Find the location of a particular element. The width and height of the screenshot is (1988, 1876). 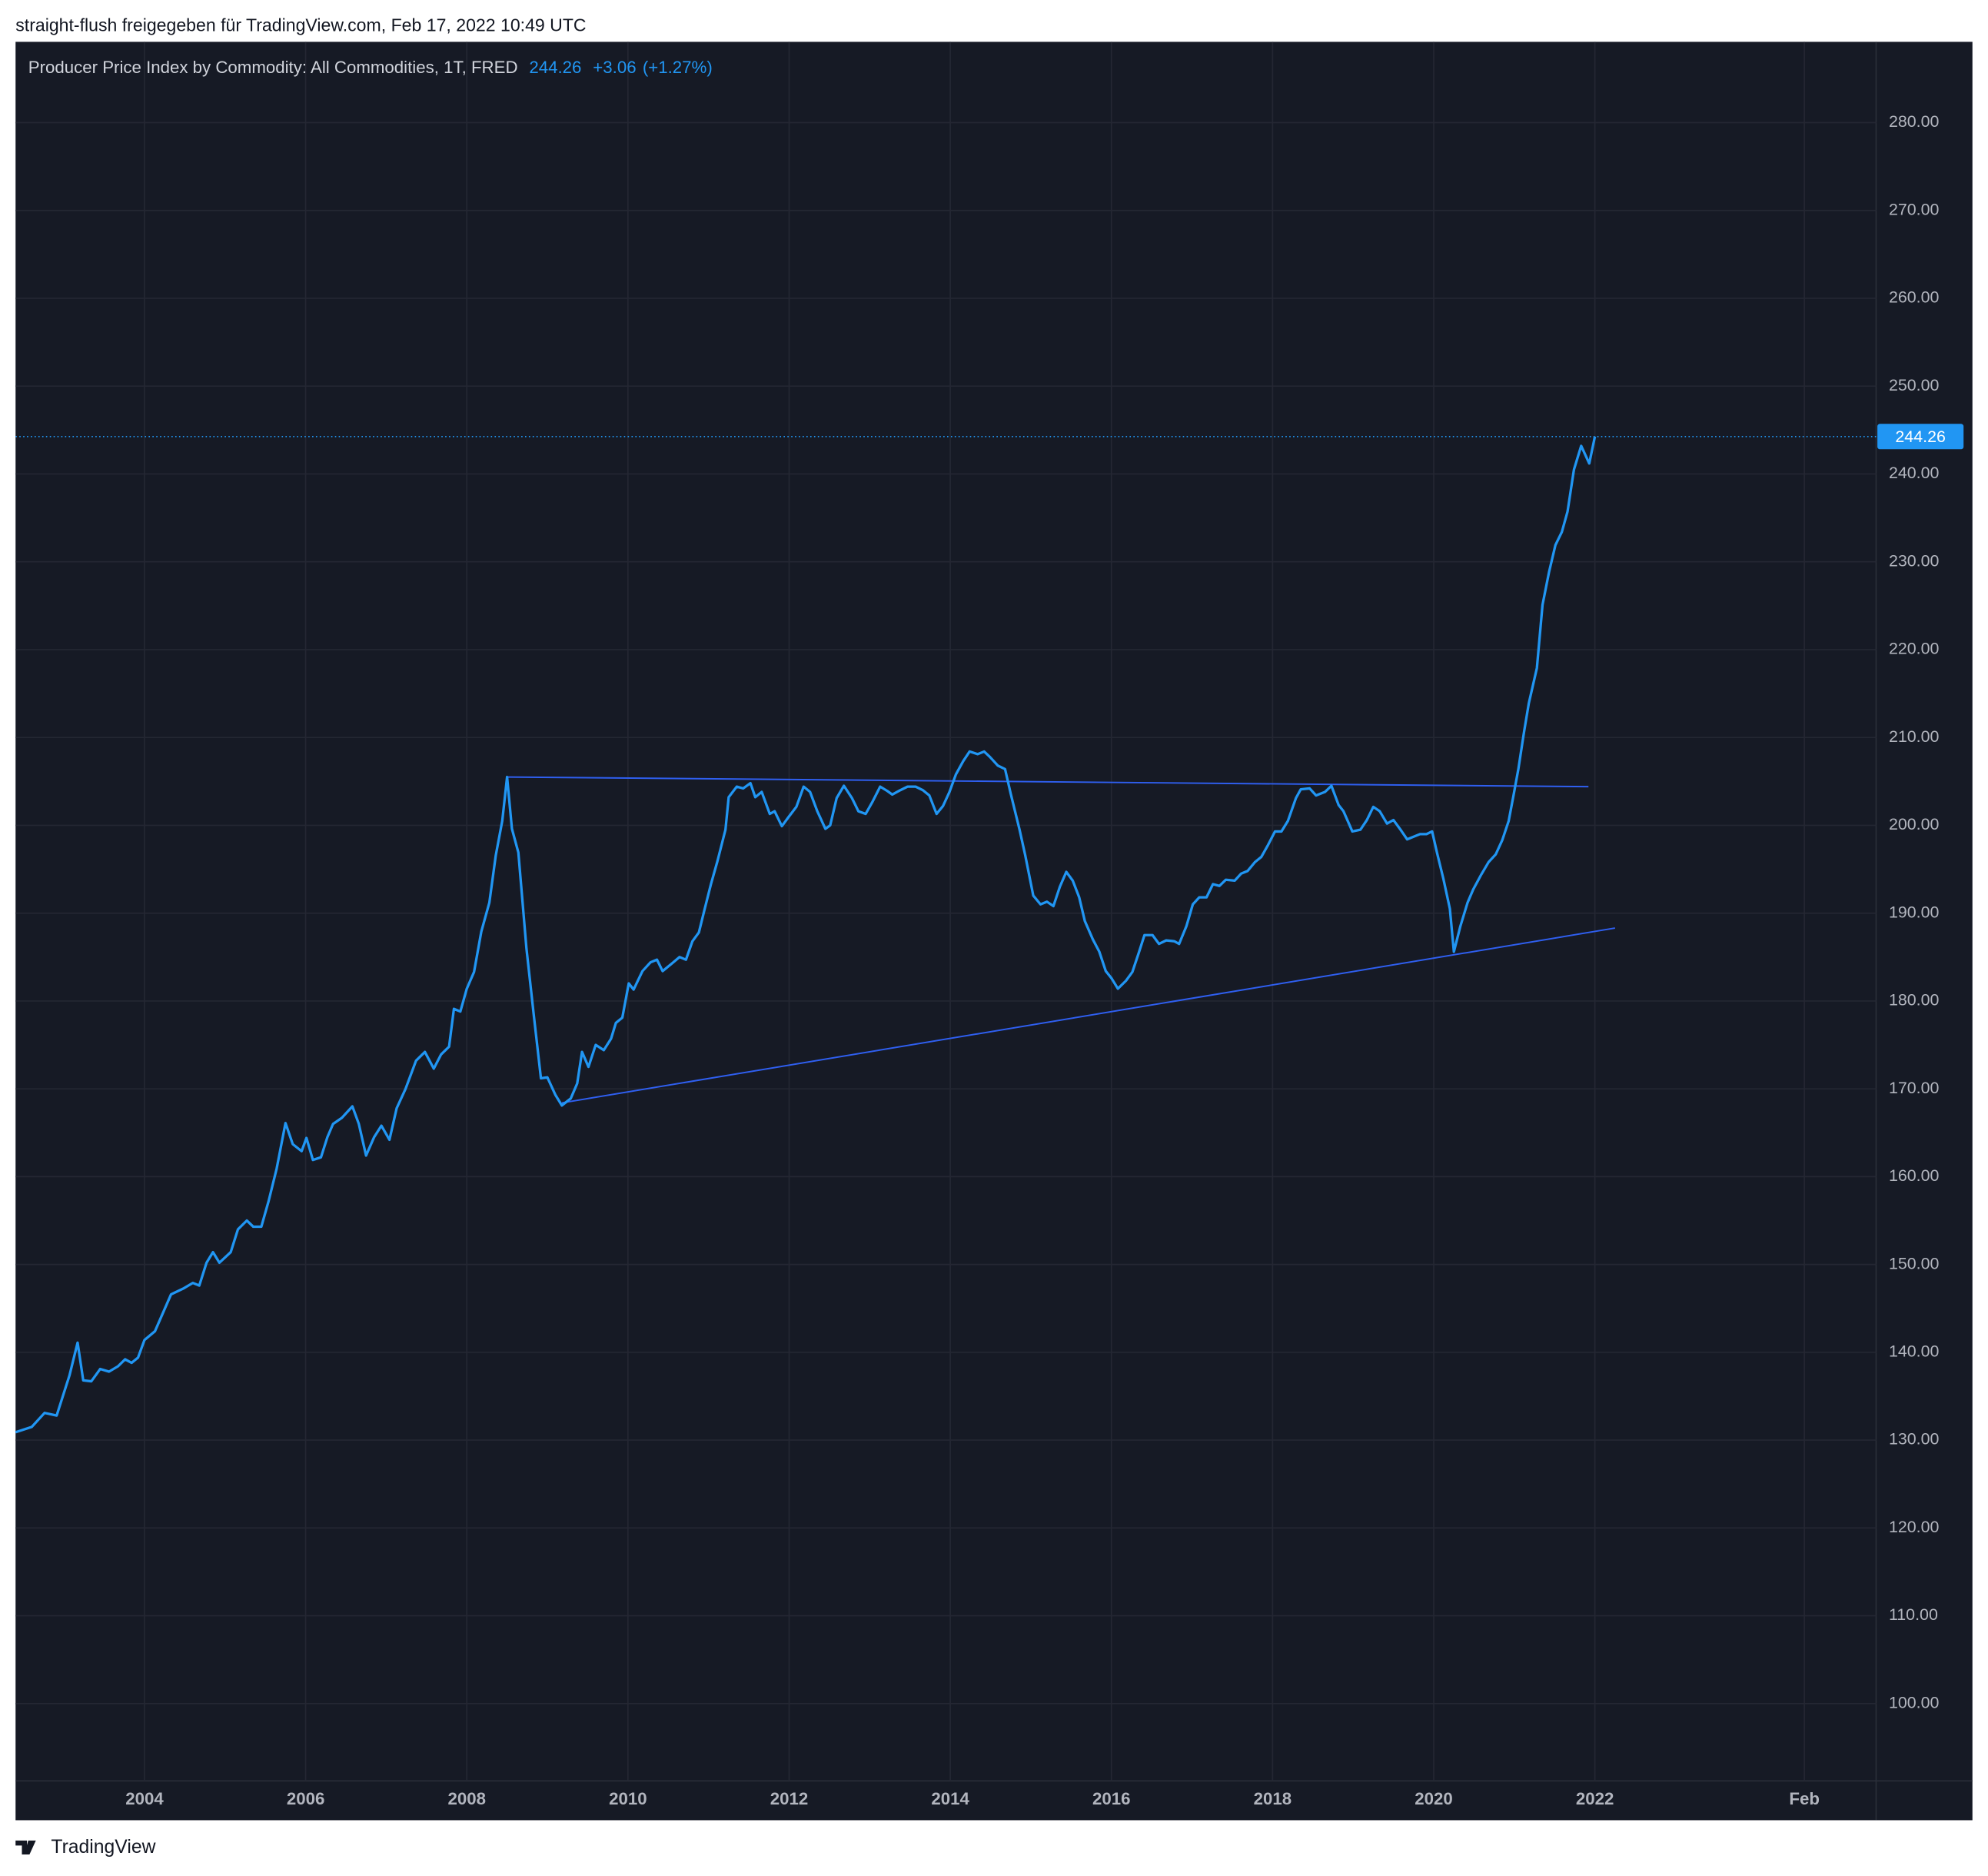

y-tick-label: 120.00 is located at coordinates (1914, 1527).